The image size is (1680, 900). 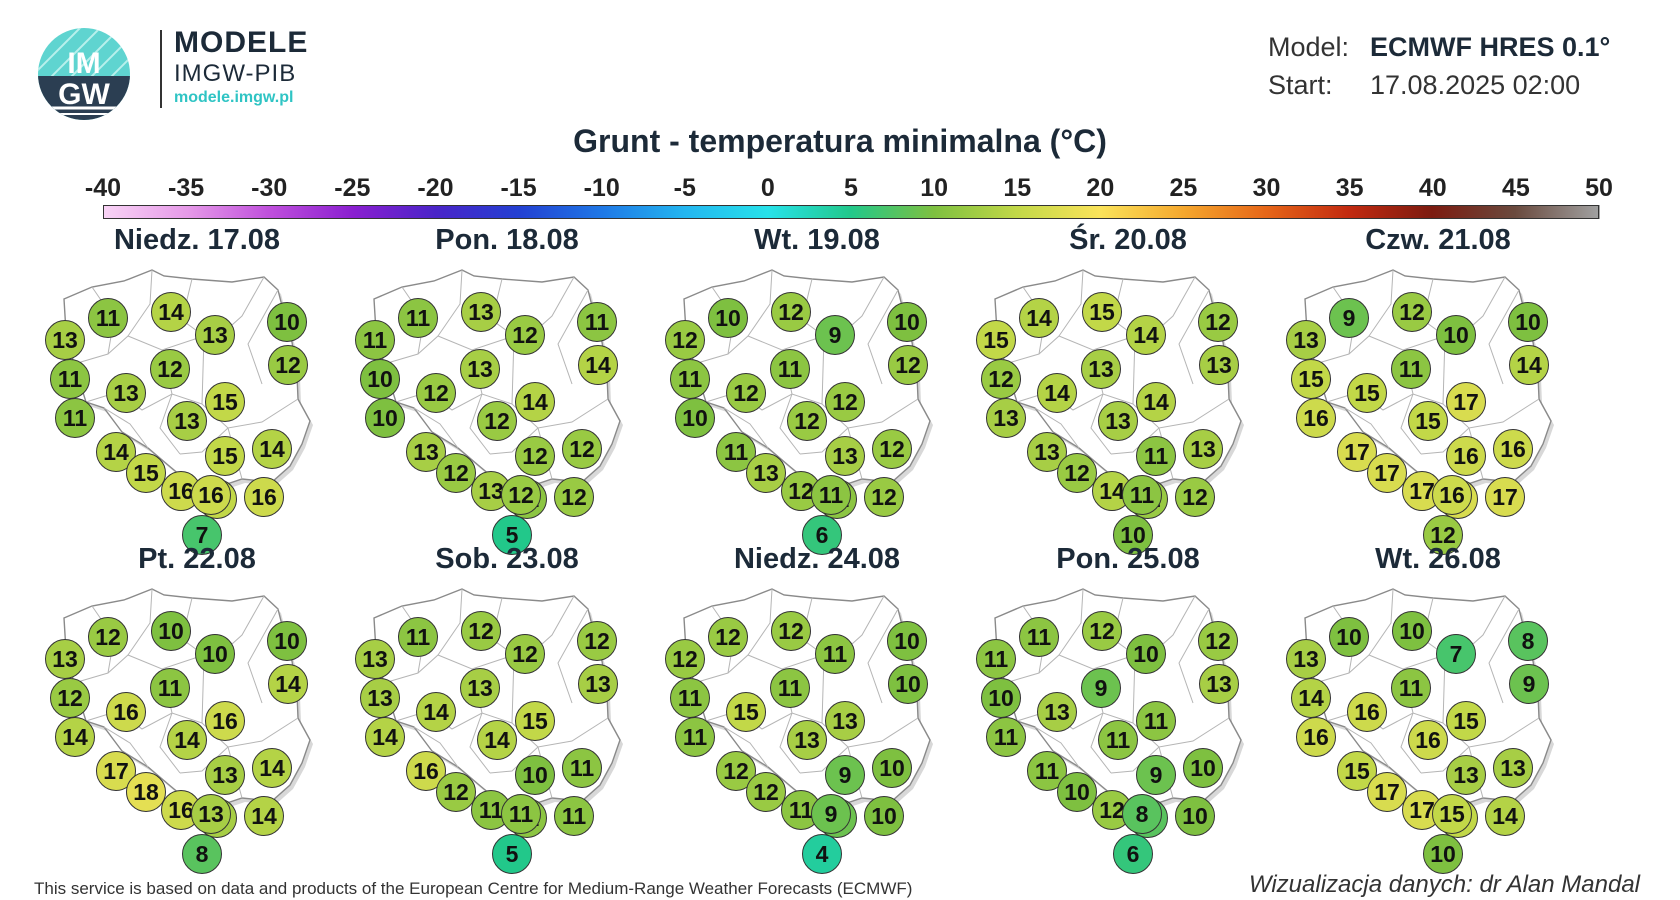 What do you see at coordinates (1128, 240) in the screenshot?
I see `panel-date: Śr. 20.08` at bounding box center [1128, 240].